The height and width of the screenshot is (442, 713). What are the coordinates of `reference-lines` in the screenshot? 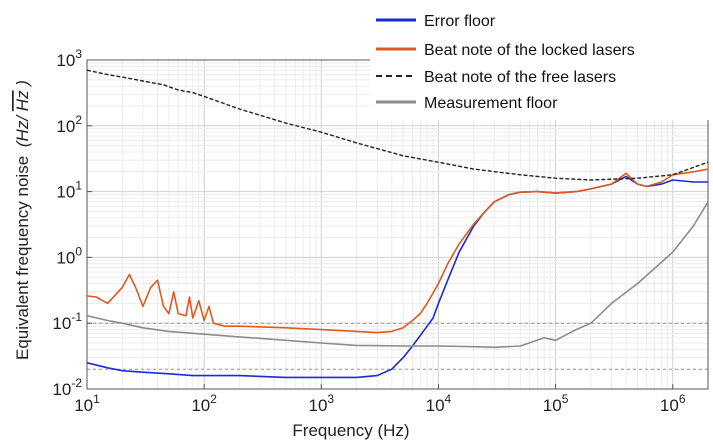 It's located at (397, 346).